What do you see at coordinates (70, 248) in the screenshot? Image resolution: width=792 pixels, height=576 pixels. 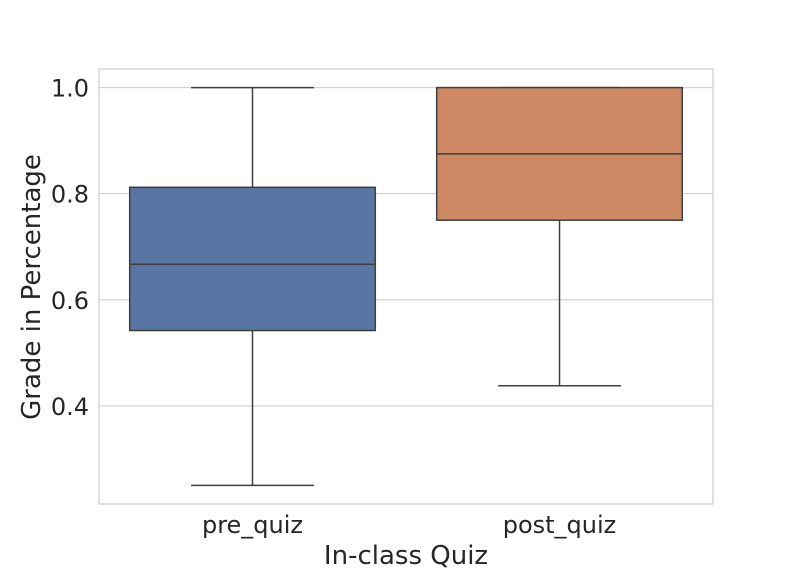 I see `y-tick-labels: 0.4 0.6 0.8 1.0` at bounding box center [70, 248].